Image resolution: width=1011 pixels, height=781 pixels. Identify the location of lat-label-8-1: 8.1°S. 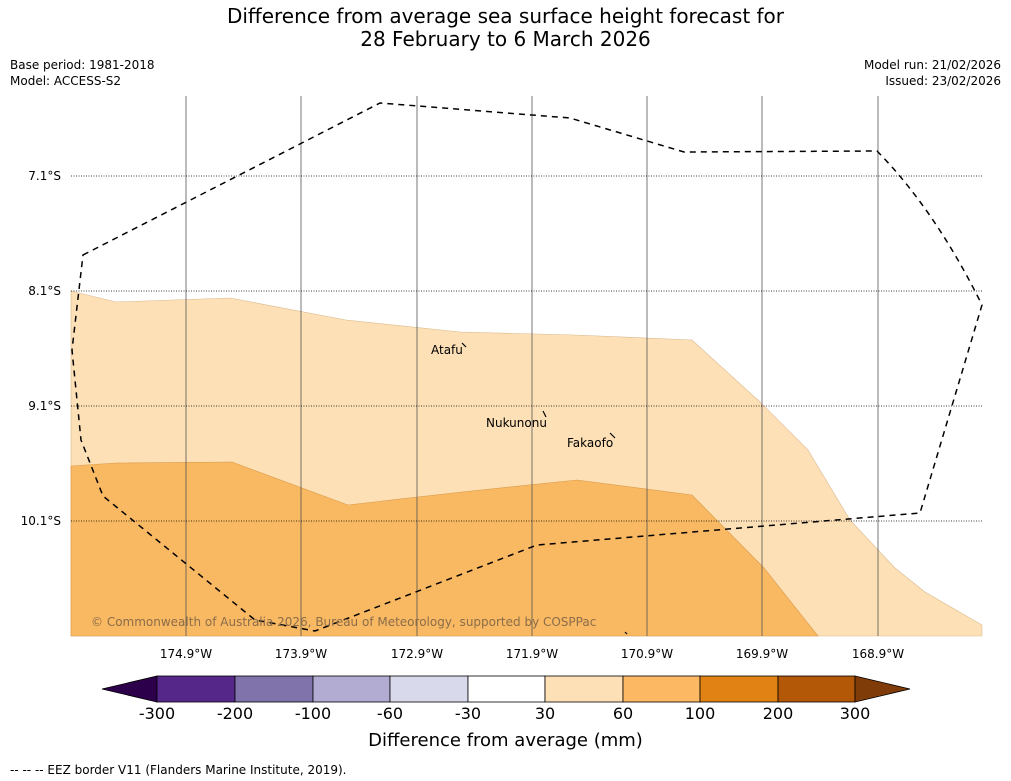
(44, 291).